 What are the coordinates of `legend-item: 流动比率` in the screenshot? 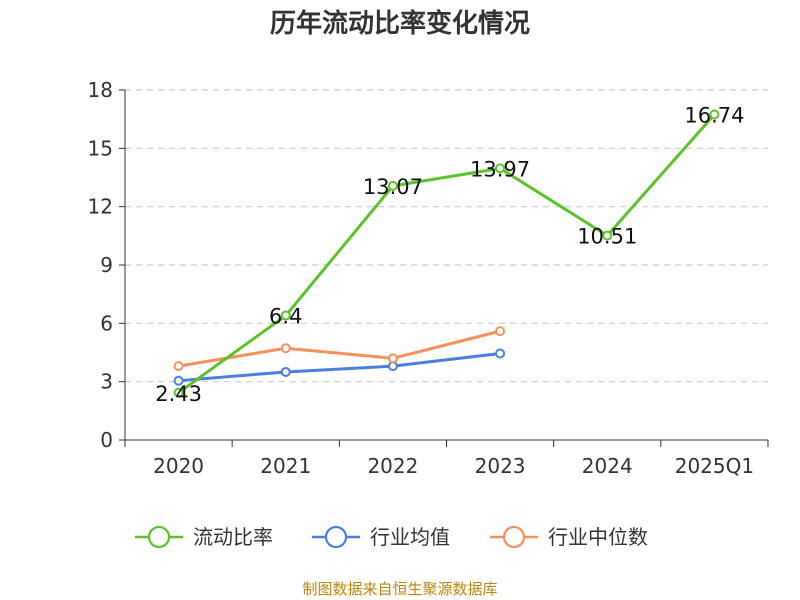 It's located at (204, 537).